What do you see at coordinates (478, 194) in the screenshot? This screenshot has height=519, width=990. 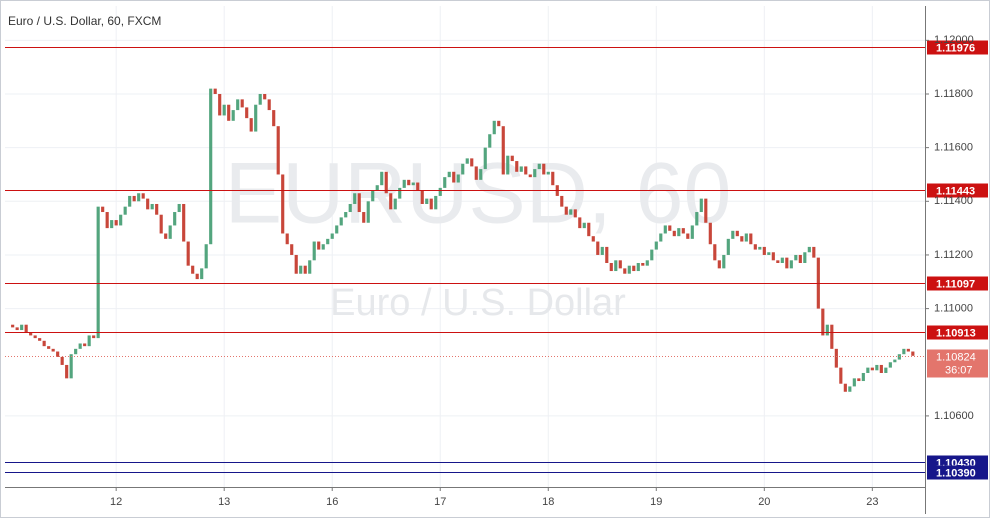 I see `watermark: EURUSD, 60` at bounding box center [478, 194].